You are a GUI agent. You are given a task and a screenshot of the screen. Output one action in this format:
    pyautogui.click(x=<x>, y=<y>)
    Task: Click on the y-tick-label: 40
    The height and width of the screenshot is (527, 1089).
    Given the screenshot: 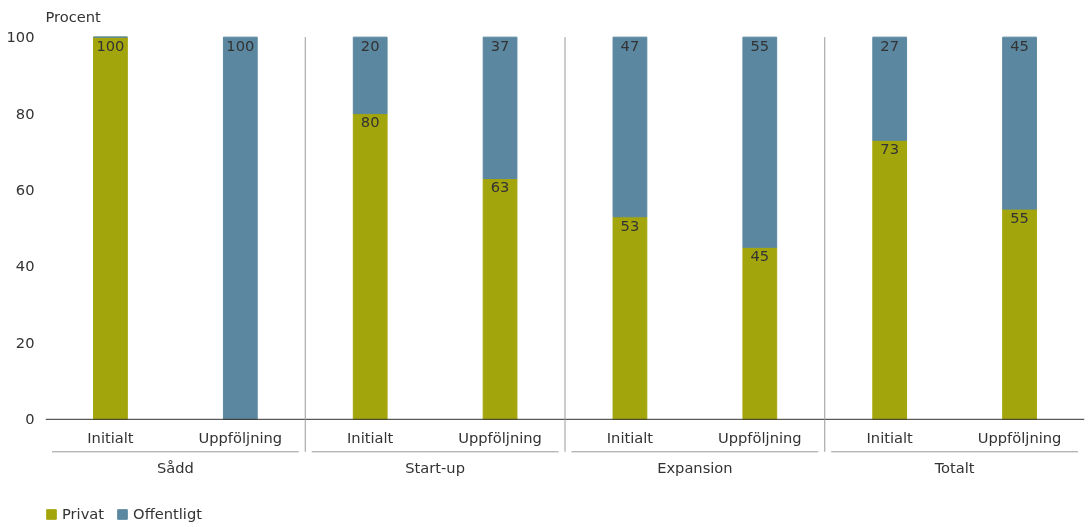 What is the action you would take?
    pyautogui.click(x=25, y=266)
    